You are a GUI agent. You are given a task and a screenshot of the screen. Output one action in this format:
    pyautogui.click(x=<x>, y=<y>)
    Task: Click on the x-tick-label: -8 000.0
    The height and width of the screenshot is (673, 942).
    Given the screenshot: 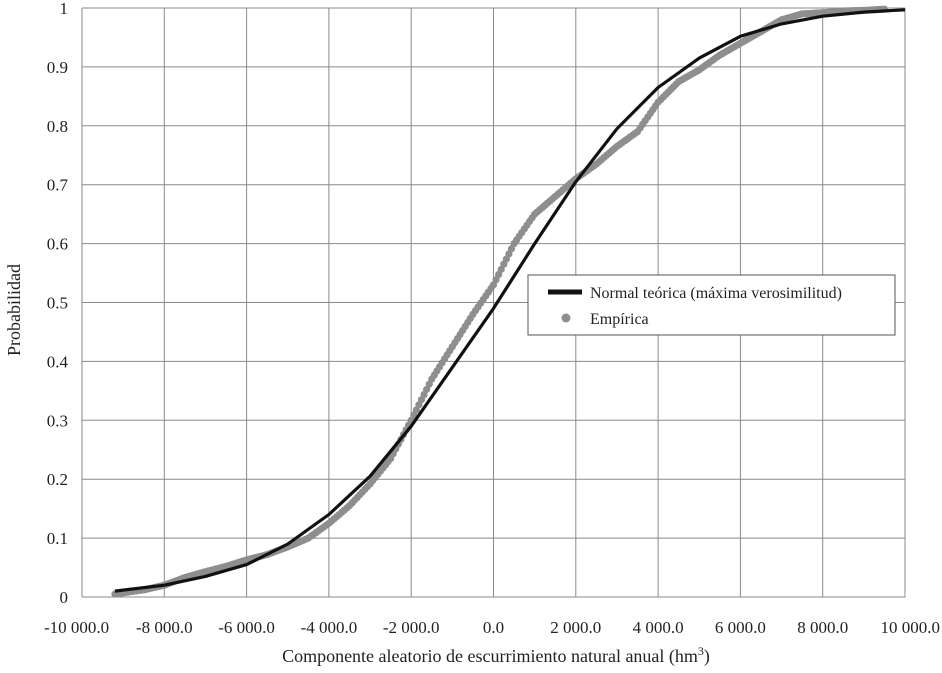 What is the action you would take?
    pyautogui.click(x=164, y=627)
    